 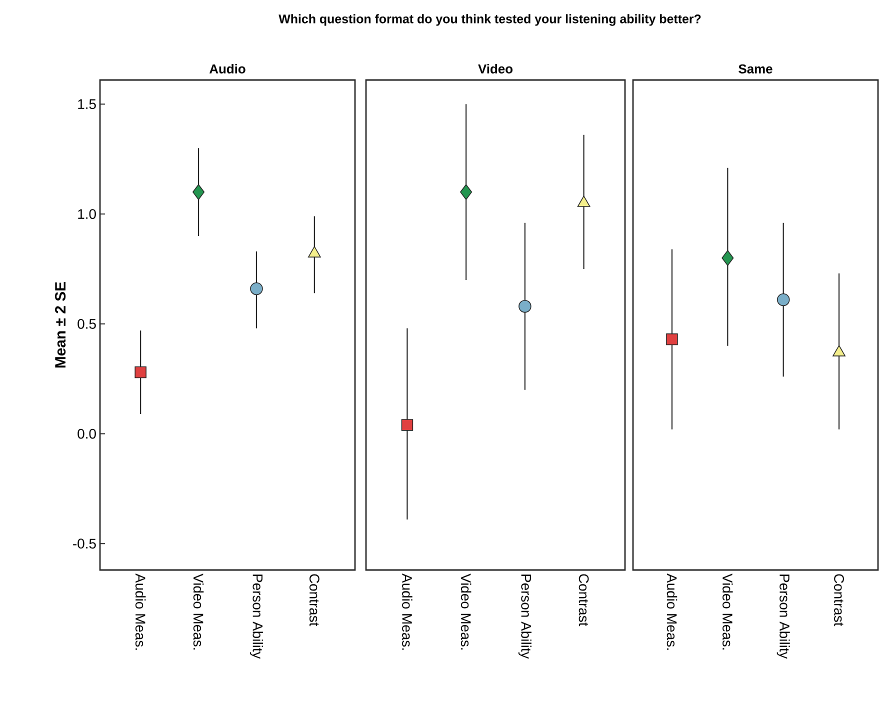 I want to click on y-tick-label: 1.5, so click(x=87, y=104).